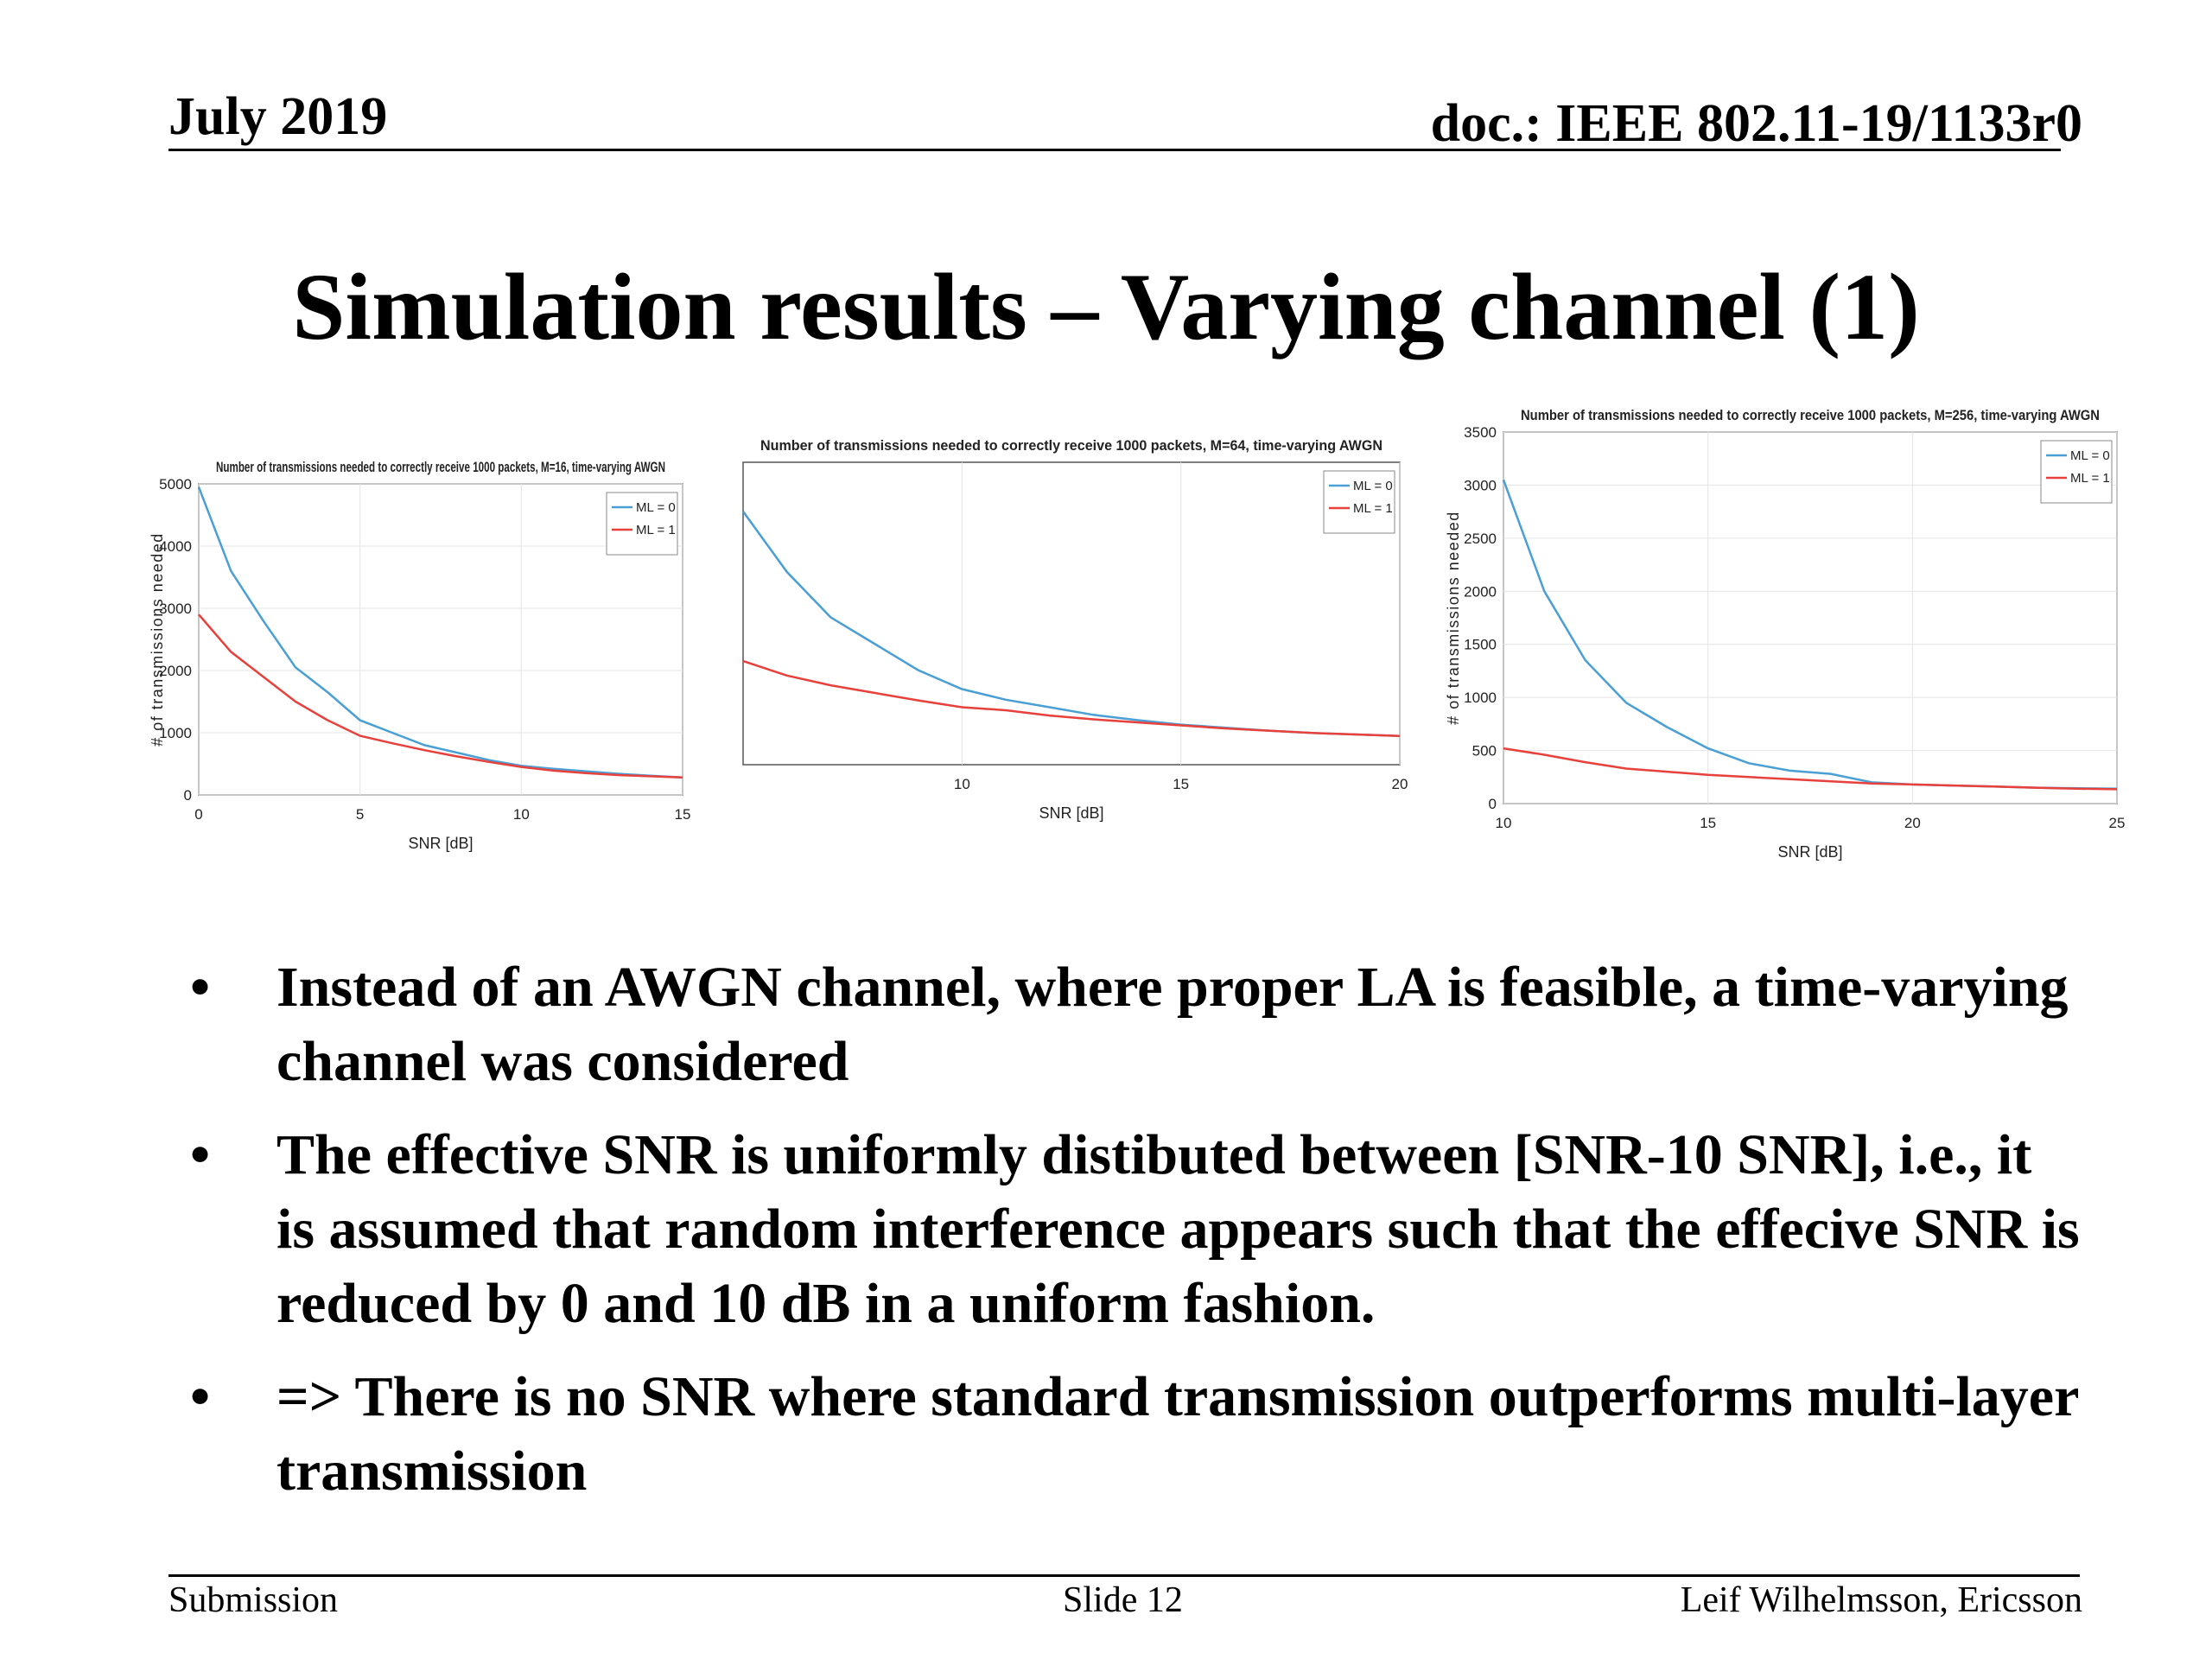 This screenshot has width=2212, height=1659. What do you see at coordinates (2117, 823) in the screenshot?
I see `x-tick-label: 25` at bounding box center [2117, 823].